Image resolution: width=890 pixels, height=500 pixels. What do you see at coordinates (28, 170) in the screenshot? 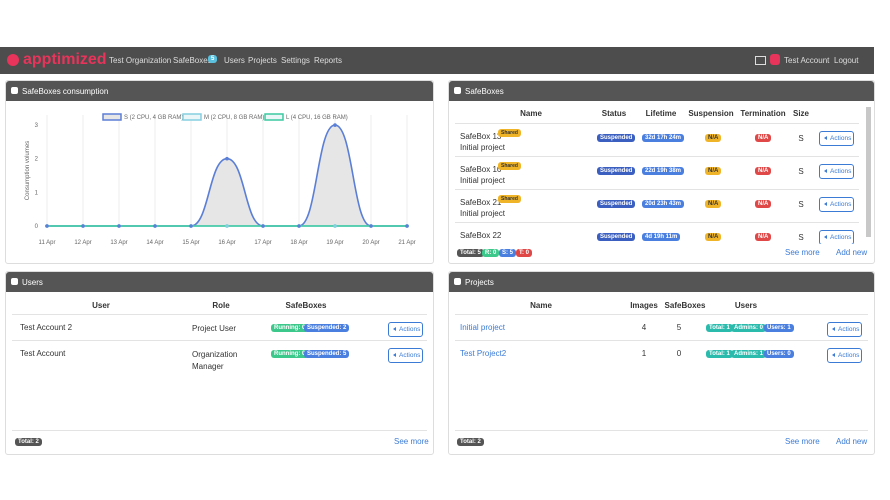
I see `y-axis-label: Consumption volumes` at bounding box center [28, 170].